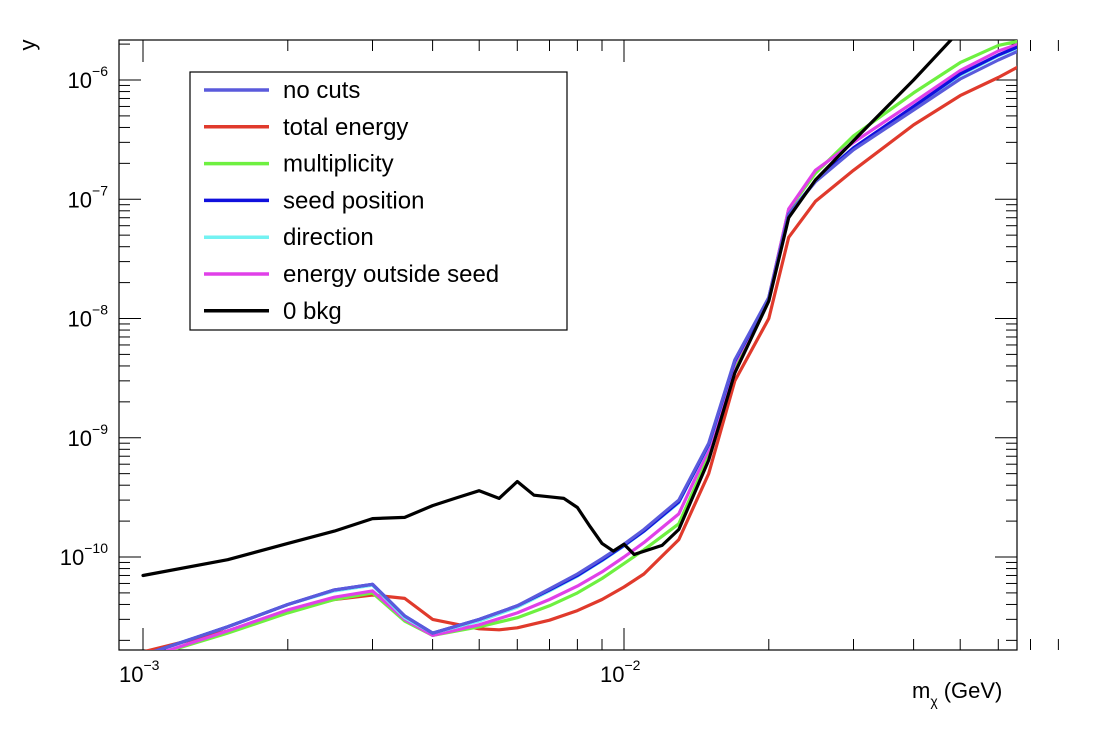  I want to click on legend-label: seed position, so click(353, 200).